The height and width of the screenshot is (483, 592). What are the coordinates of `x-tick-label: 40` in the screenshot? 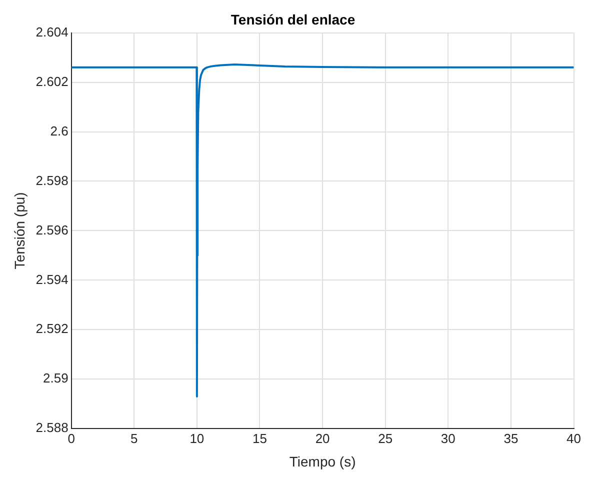 It's located at (574, 438).